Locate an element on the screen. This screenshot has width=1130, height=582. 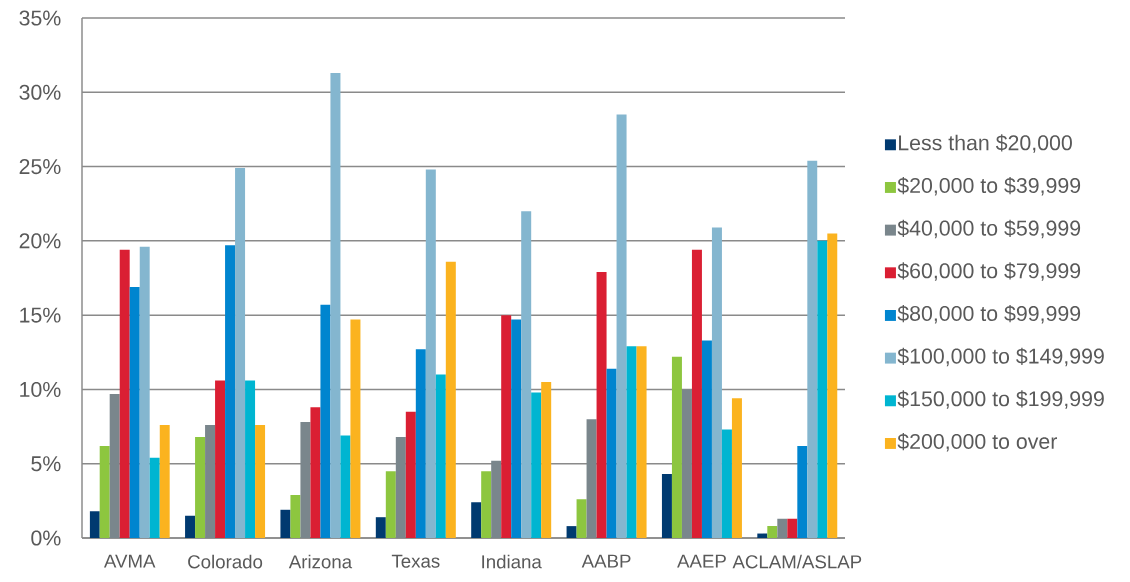
y-tick-label: 20% is located at coordinates (40, 241).